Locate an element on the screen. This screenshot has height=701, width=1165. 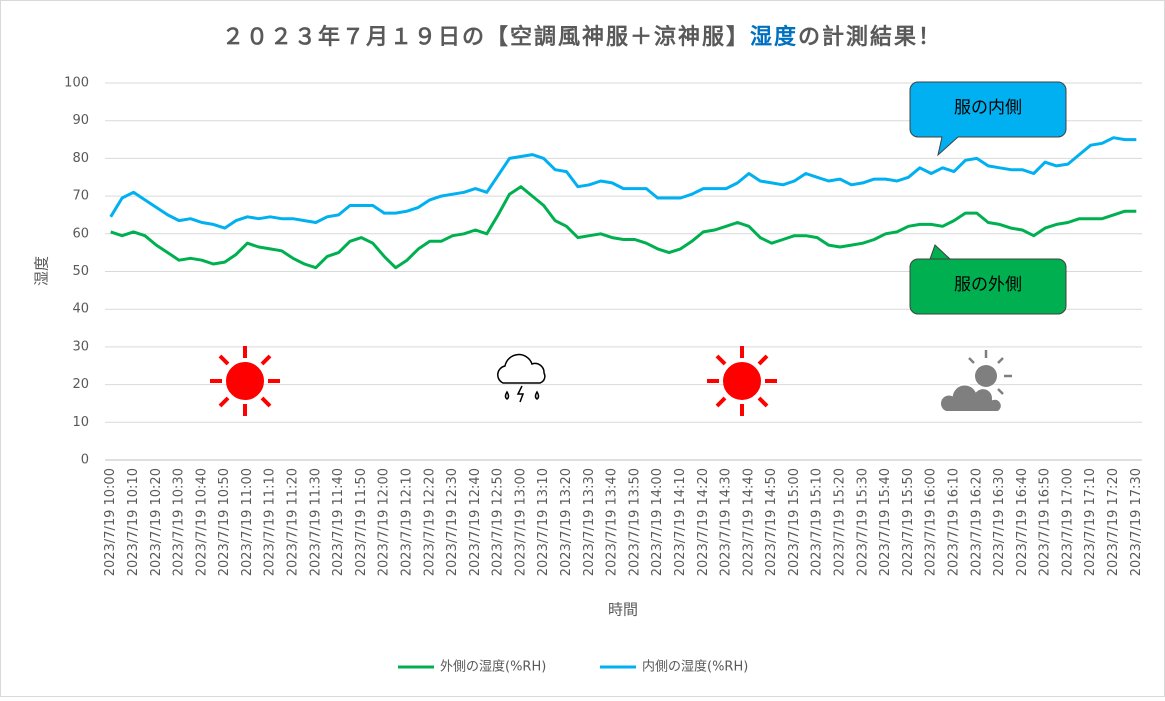
y-axis-label: 湿度 is located at coordinates (42, 271).